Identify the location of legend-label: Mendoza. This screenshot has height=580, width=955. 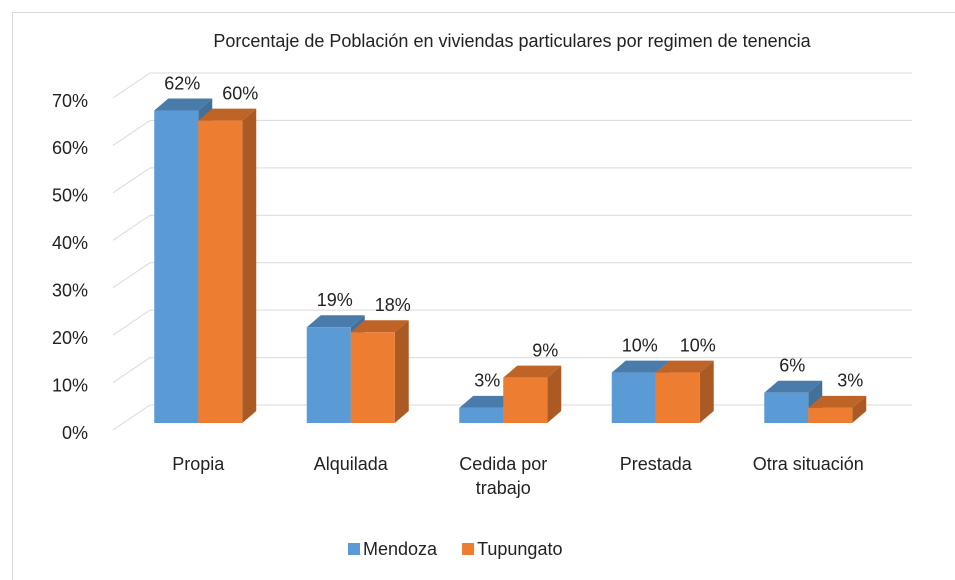
(400, 549).